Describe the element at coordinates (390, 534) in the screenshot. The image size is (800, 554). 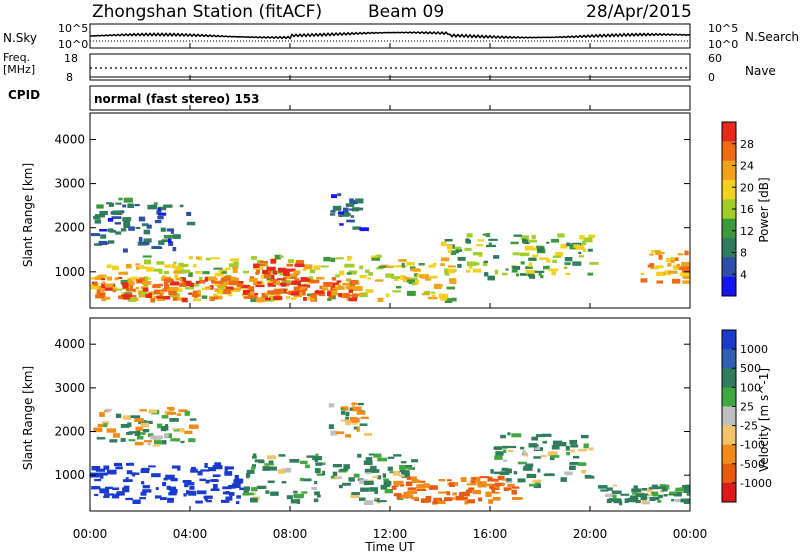
I see `x-tick-label: 12:00` at that location.